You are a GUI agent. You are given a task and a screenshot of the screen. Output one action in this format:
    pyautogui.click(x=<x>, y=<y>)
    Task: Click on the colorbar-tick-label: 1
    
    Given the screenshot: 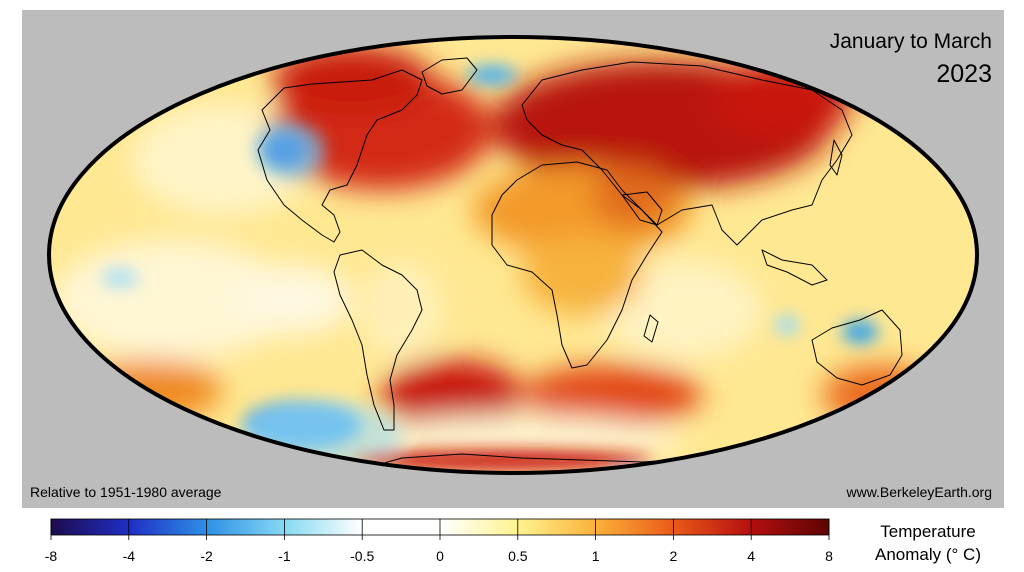 What is the action you would take?
    pyautogui.click(x=596, y=556)
    